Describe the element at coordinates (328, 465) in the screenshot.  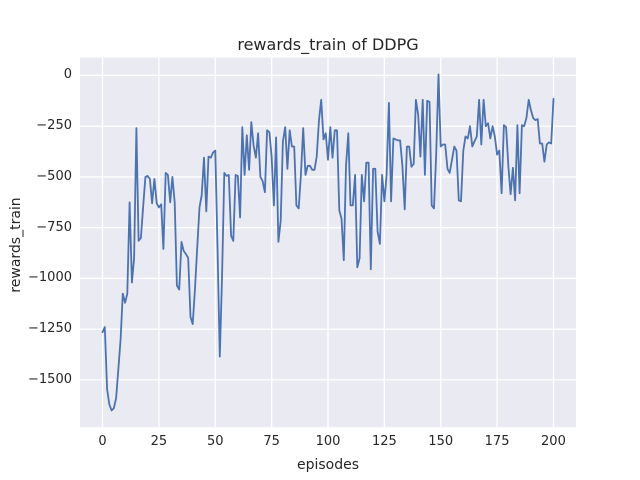
I see `x-axis-label: episodes` at that location.